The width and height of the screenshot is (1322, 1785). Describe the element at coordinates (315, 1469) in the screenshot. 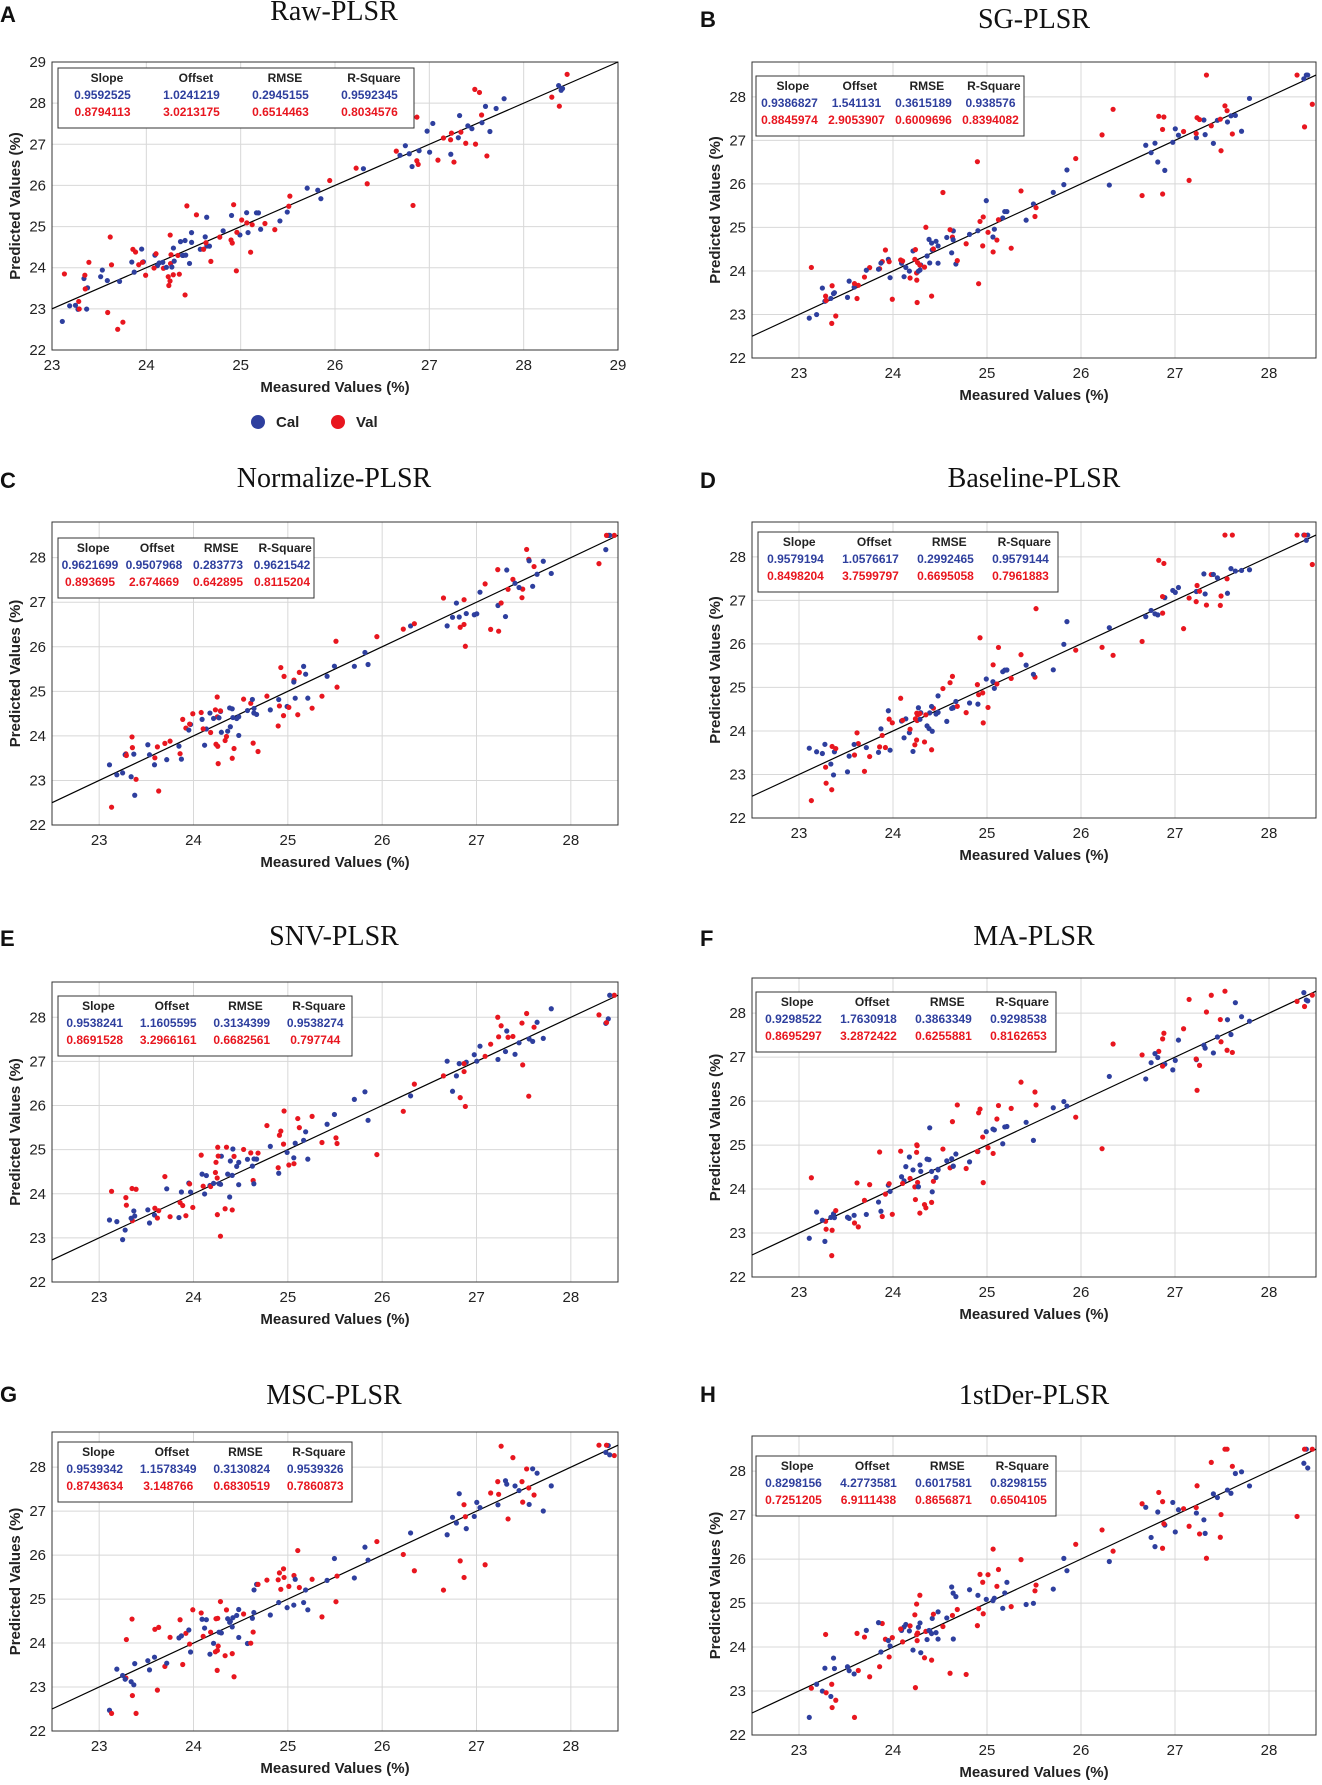

I see `stats-cal-value: 0.9539326` at that location.